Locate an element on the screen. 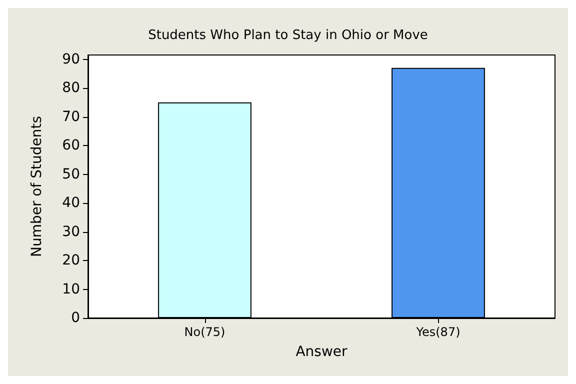  y-axis-title: Number of Students is located at coordinates (37, 187).